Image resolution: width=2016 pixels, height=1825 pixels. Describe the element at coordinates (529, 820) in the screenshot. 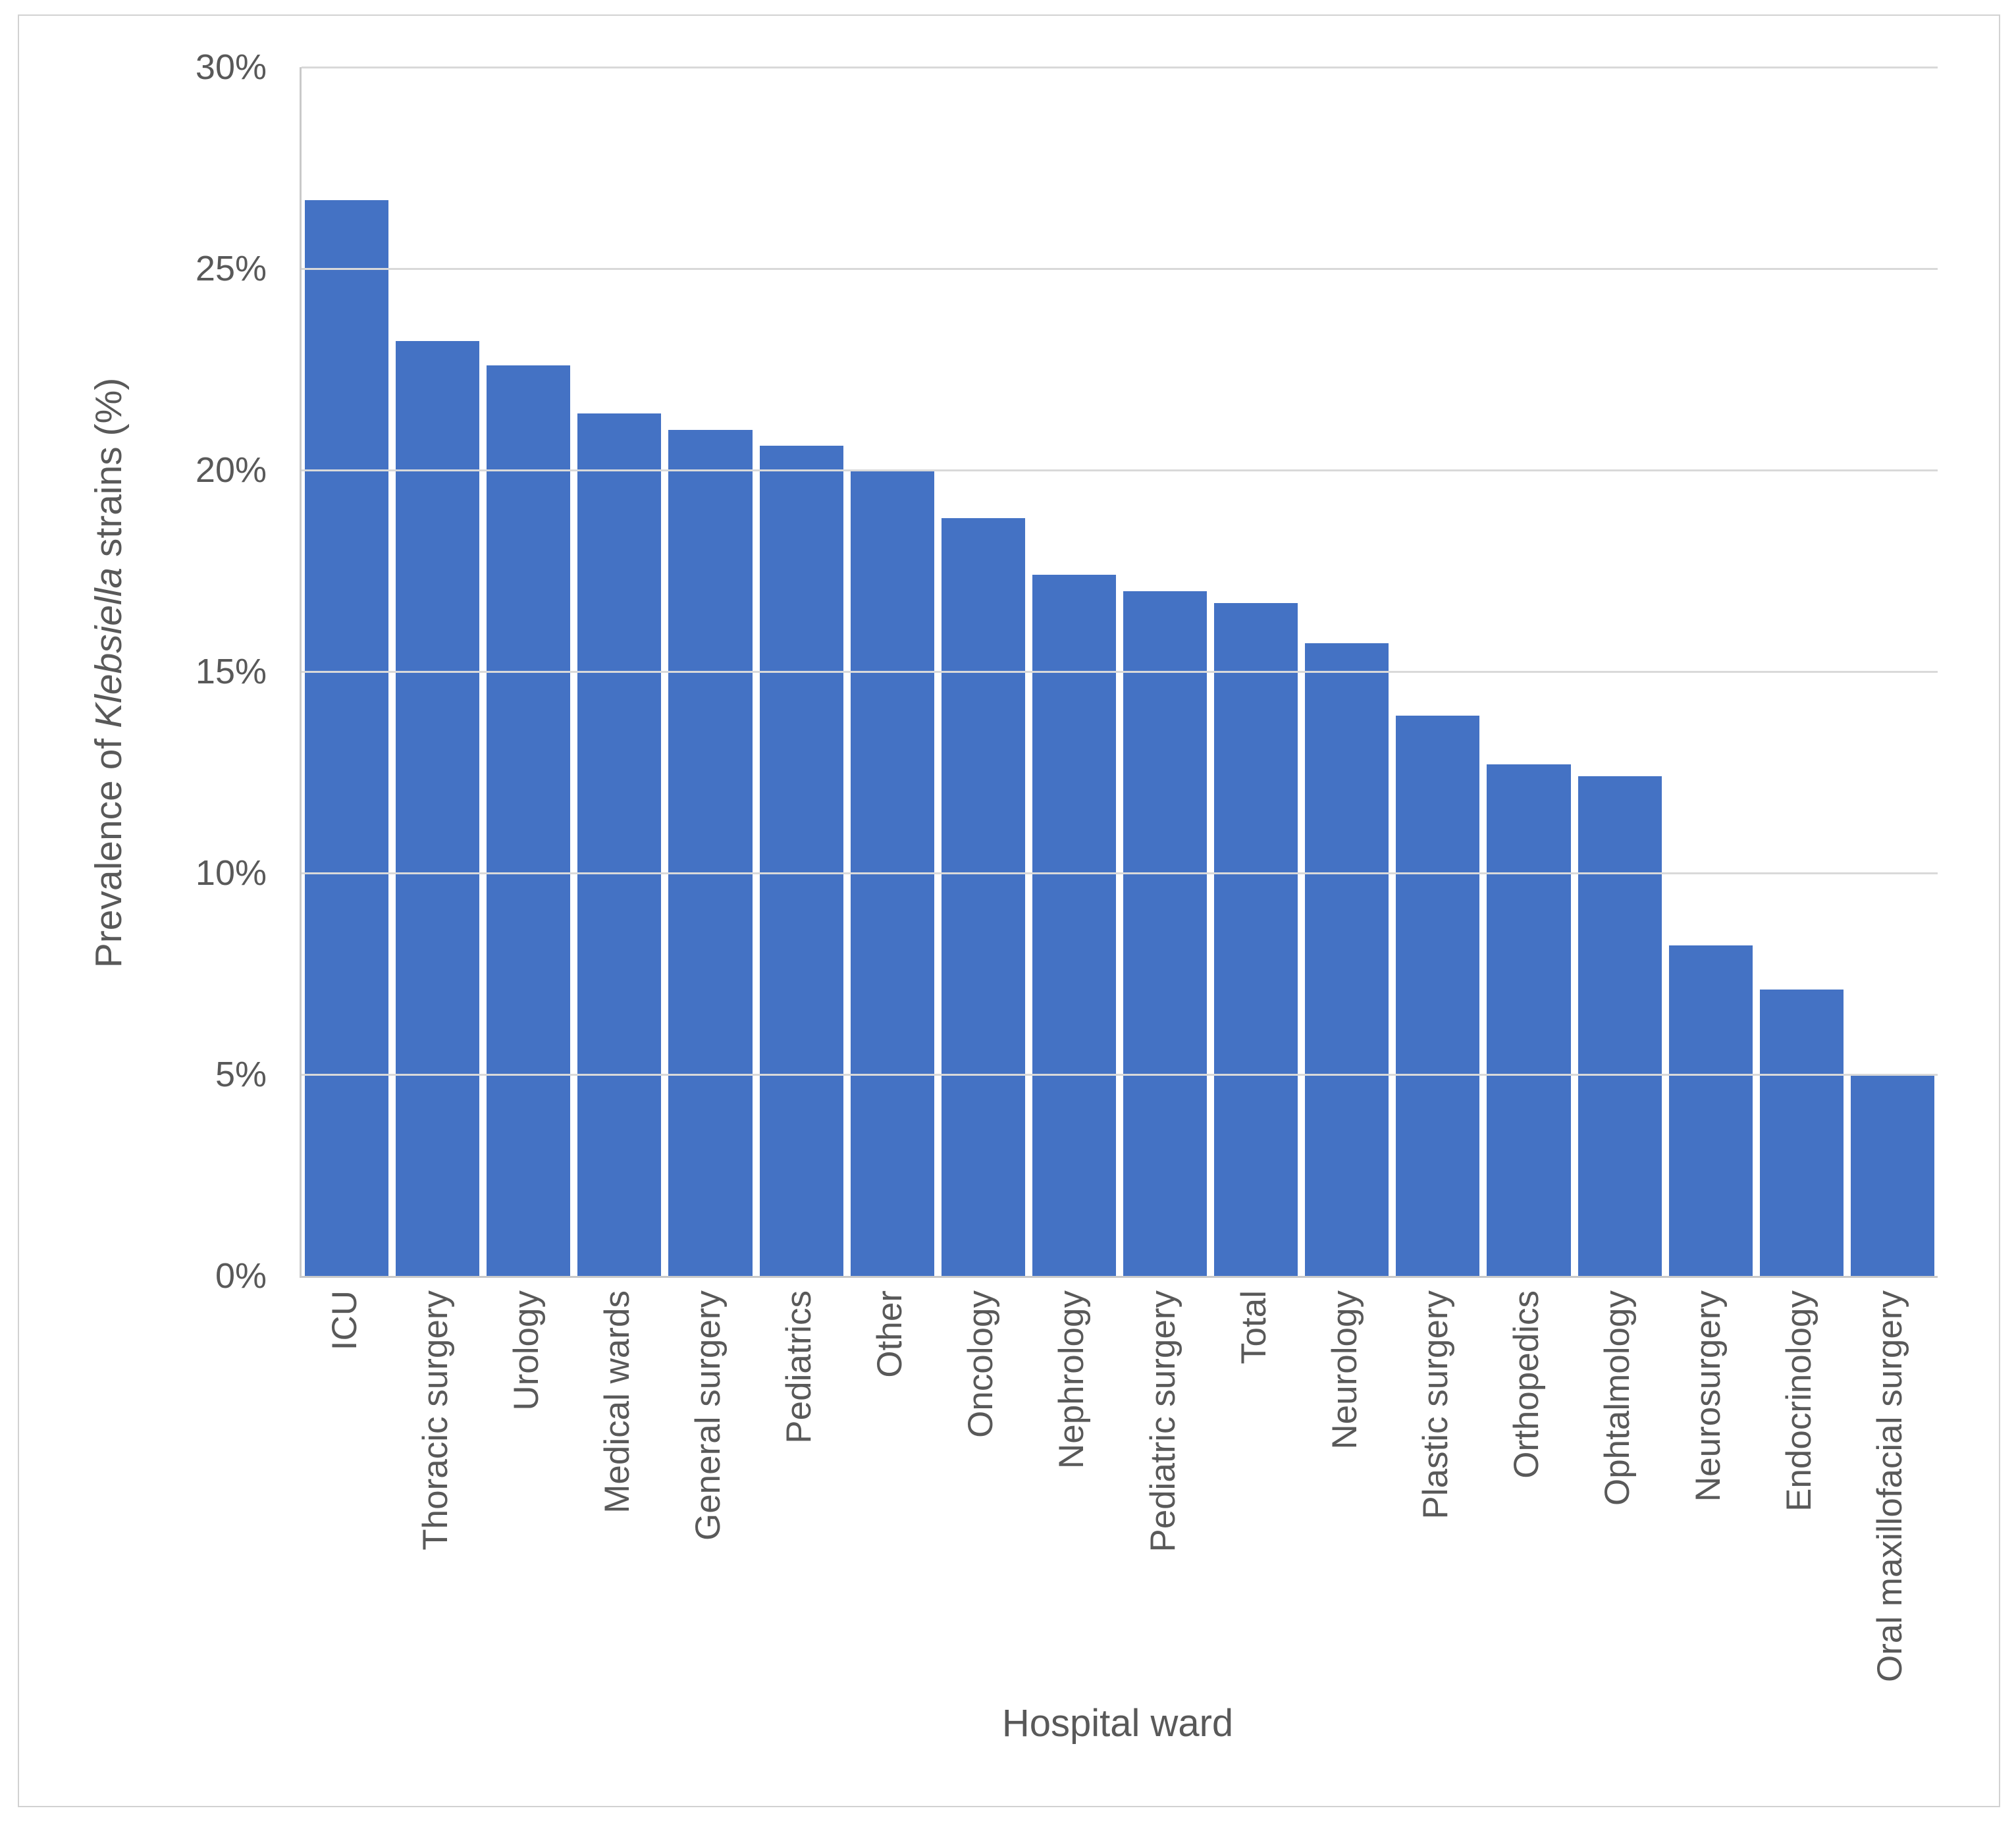

I see `bar-urology` at that location.